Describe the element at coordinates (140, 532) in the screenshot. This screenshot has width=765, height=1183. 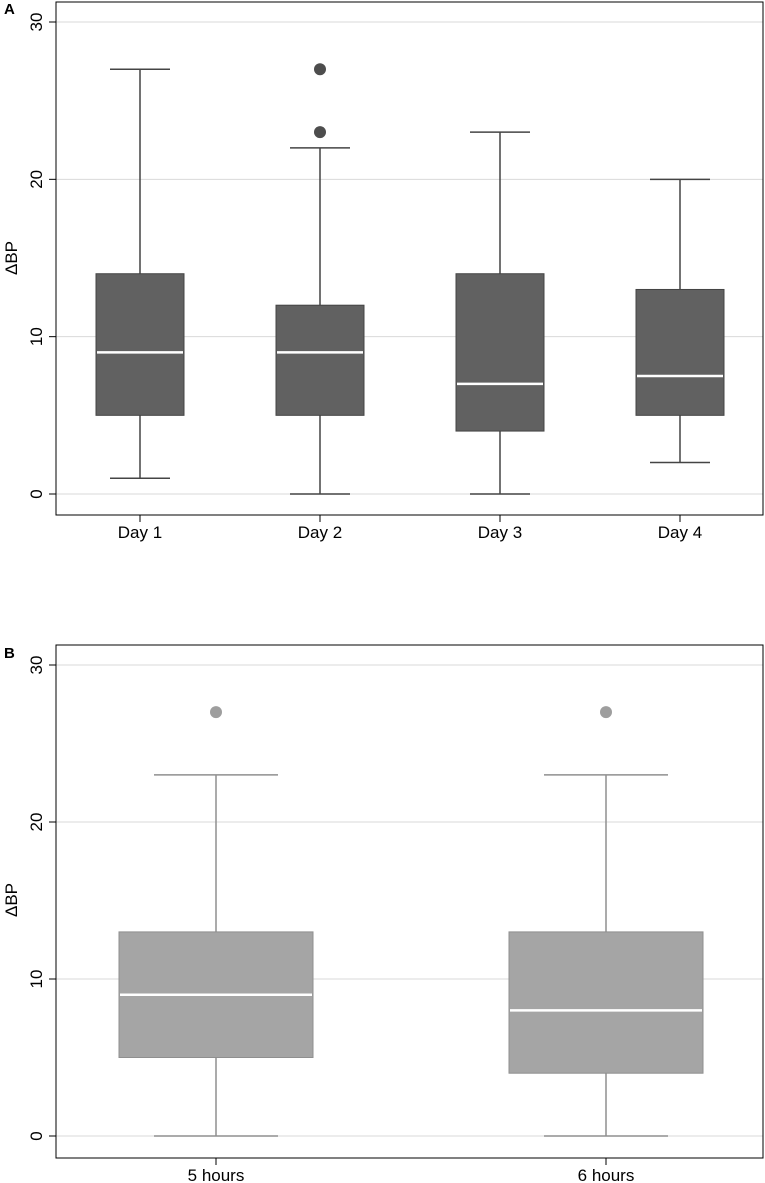
I see `x-tick-label: Day 1` at that location.